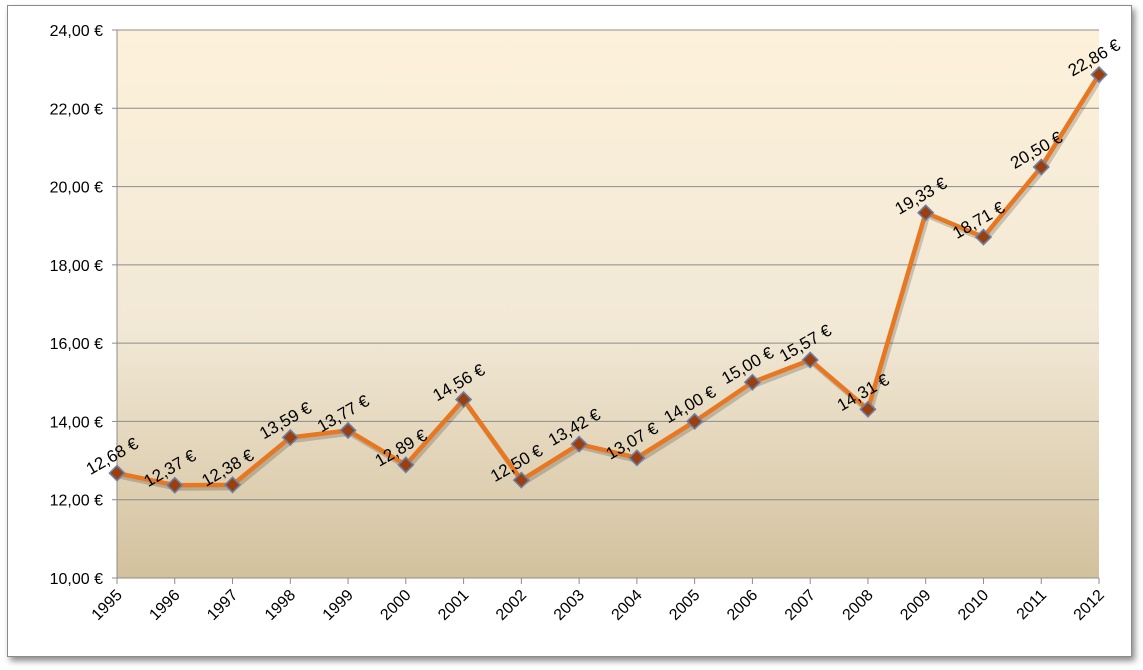 The height and width of the screenshot is (670, 1143). Describe the element at coordinates (76, 109) in the screenshot. I see `y-tick-label: 22,00 €` at that location.